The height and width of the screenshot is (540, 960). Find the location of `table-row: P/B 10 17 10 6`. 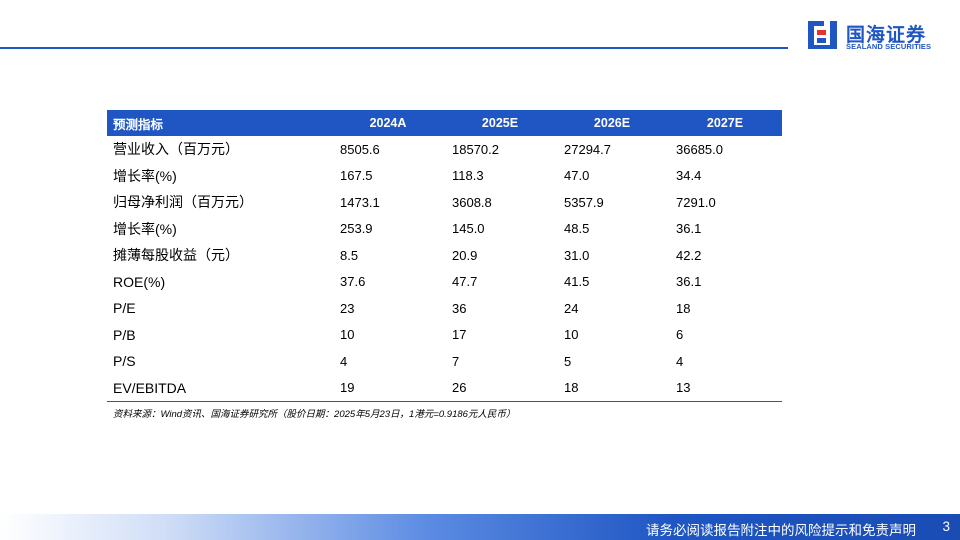

table-row: P/B 10 17 10 6 is located at coordinates (444, 335).